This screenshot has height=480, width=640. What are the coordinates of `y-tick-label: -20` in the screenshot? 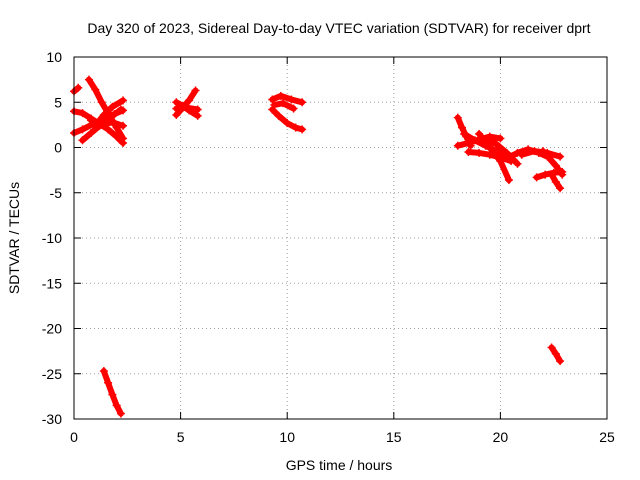 It's located at (52, 329).